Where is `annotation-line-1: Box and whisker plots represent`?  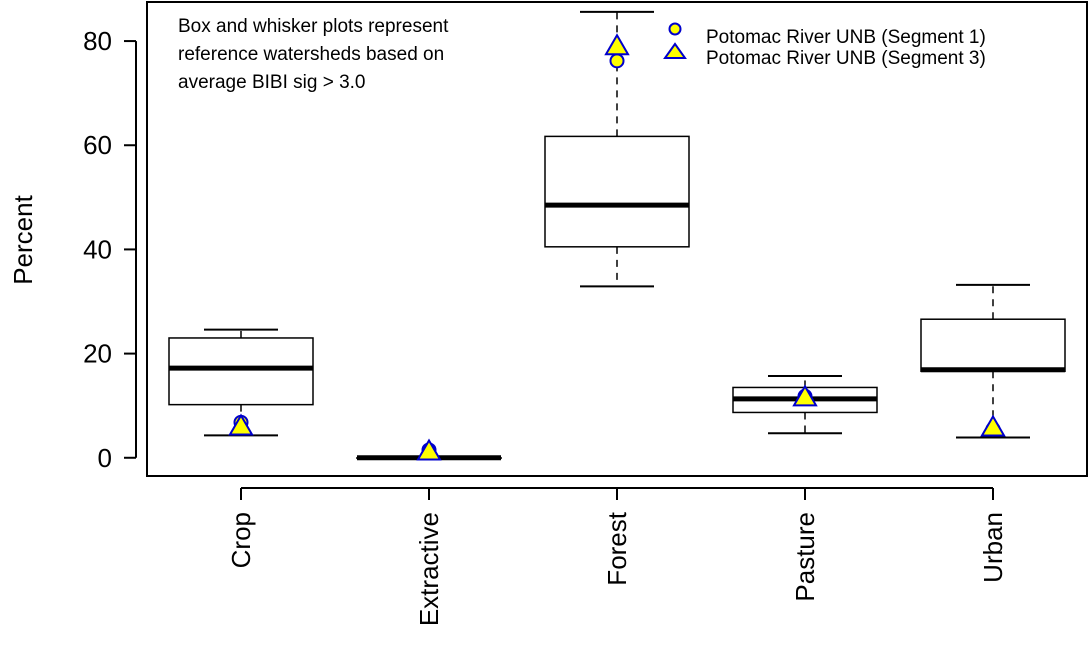 annotation-line-1: Box and whisker plots represent is located at coordinates (313, 26).